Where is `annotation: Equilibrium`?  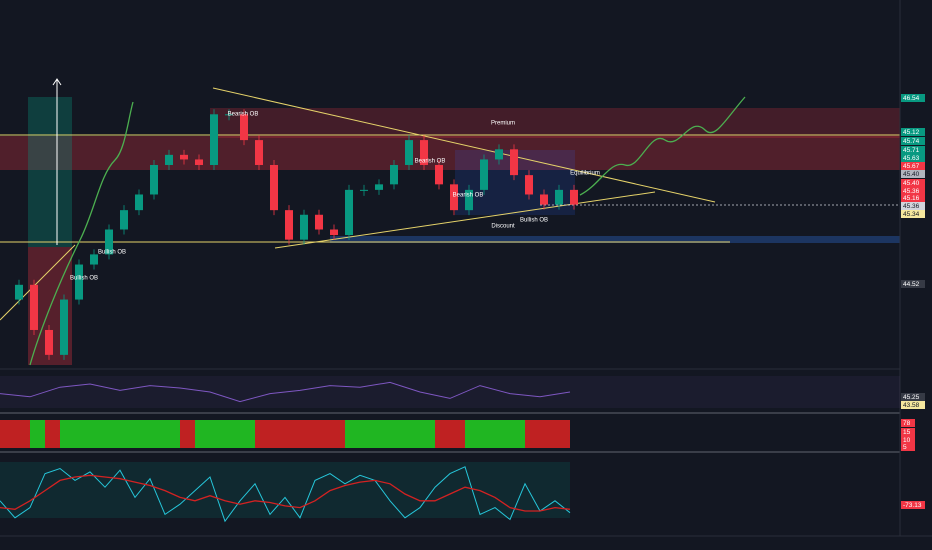
annotation: Equilibrium is located at coordinates (585, 174).